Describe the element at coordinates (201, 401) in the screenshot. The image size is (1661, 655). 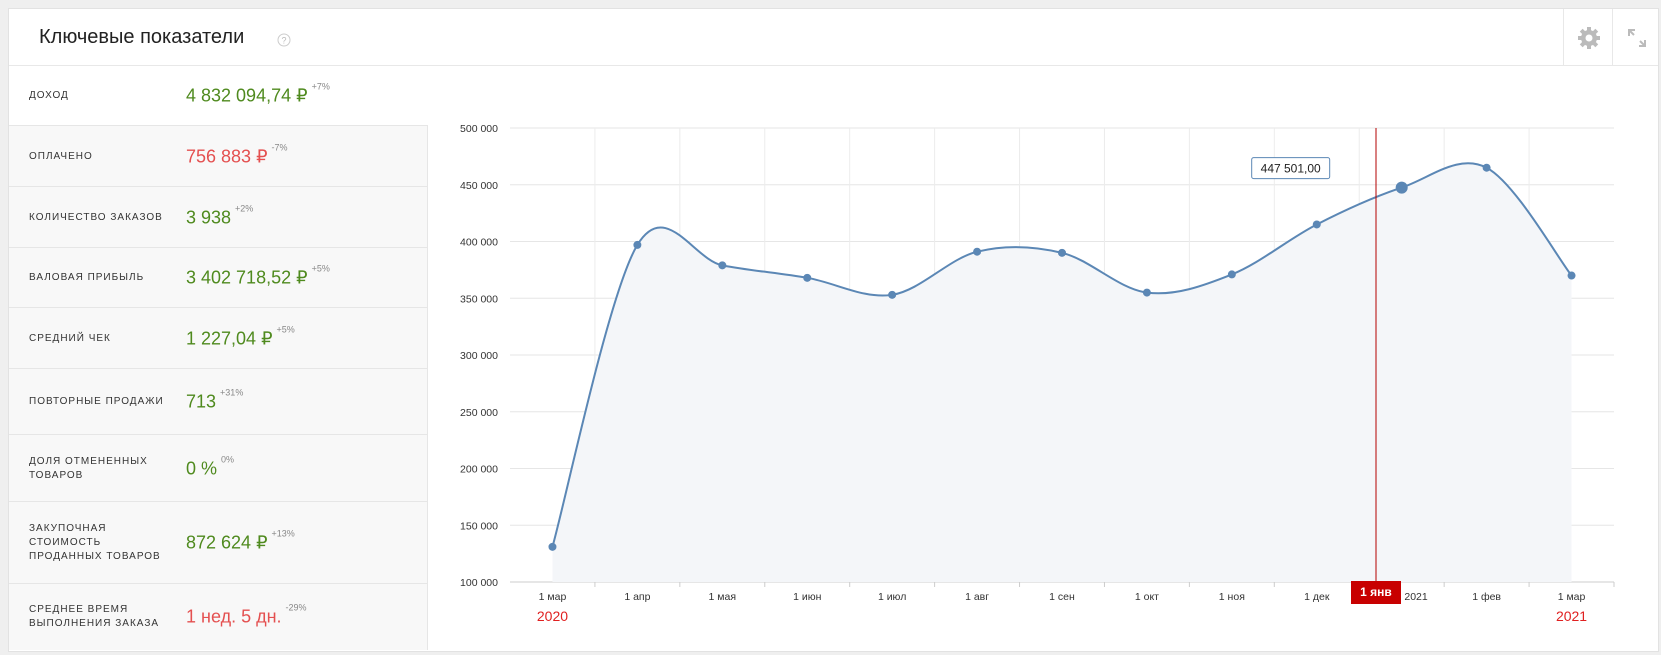
I see `kpi-value-text: 713` at that location.